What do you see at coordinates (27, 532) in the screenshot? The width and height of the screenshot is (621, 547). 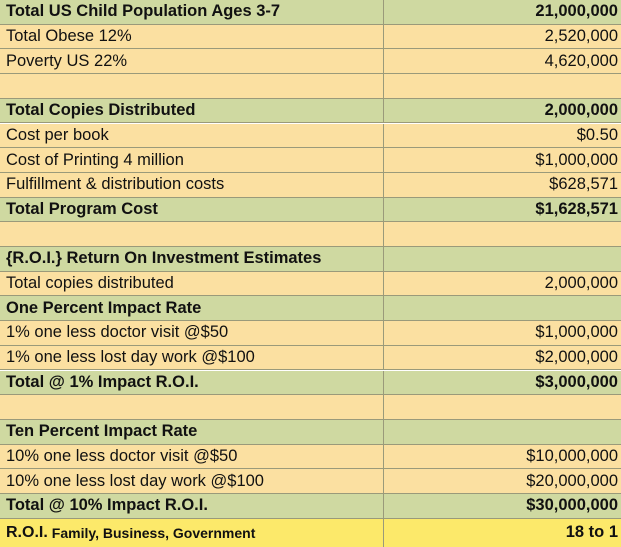 I see `roi-label: R.O.I.` at bounding box center [27, 532].